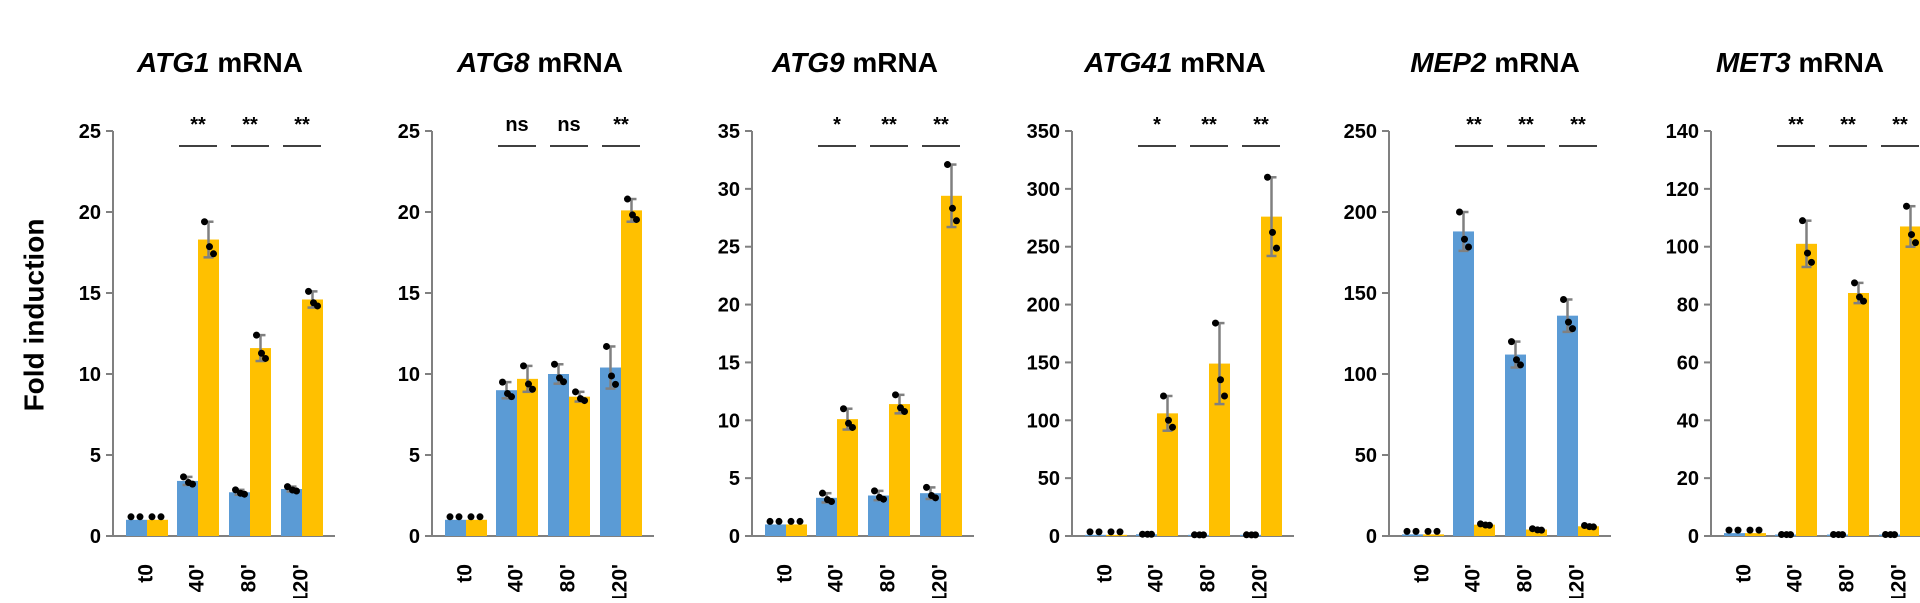 Image resolution: width=1920 pixels, height=603 pixels. Describe the element at coordinates (729, 190) in the screenshot. I see `y-tick-label: 30` at that location.